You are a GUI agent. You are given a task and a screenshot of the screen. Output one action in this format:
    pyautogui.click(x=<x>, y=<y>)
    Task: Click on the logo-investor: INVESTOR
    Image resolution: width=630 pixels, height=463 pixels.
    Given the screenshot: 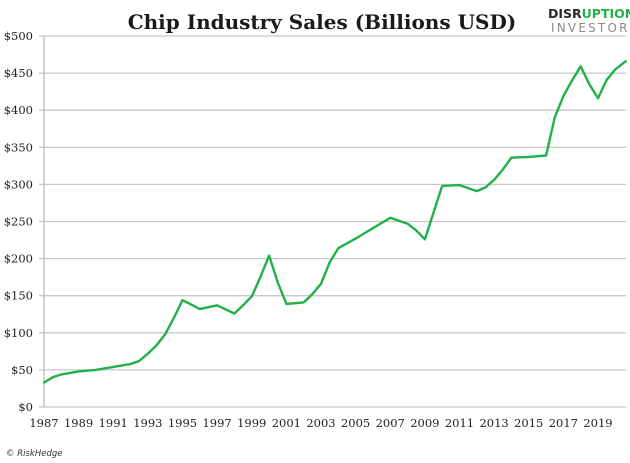 What is the action you would take?
    pyautogui.click(x=590, y=28)
    